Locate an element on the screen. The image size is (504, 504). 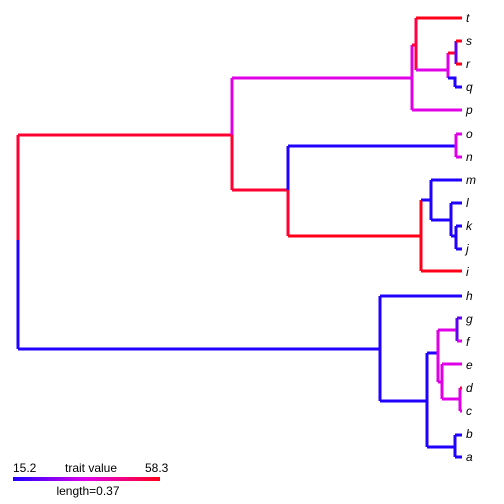
legend-color-bar is located at coordinates (86, 479).